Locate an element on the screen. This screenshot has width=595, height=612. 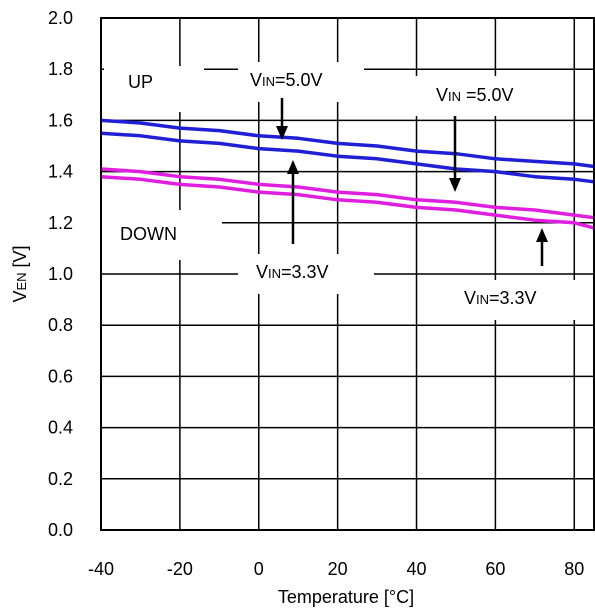
vin33-left-label-bg is located at coordinates (306, 274).